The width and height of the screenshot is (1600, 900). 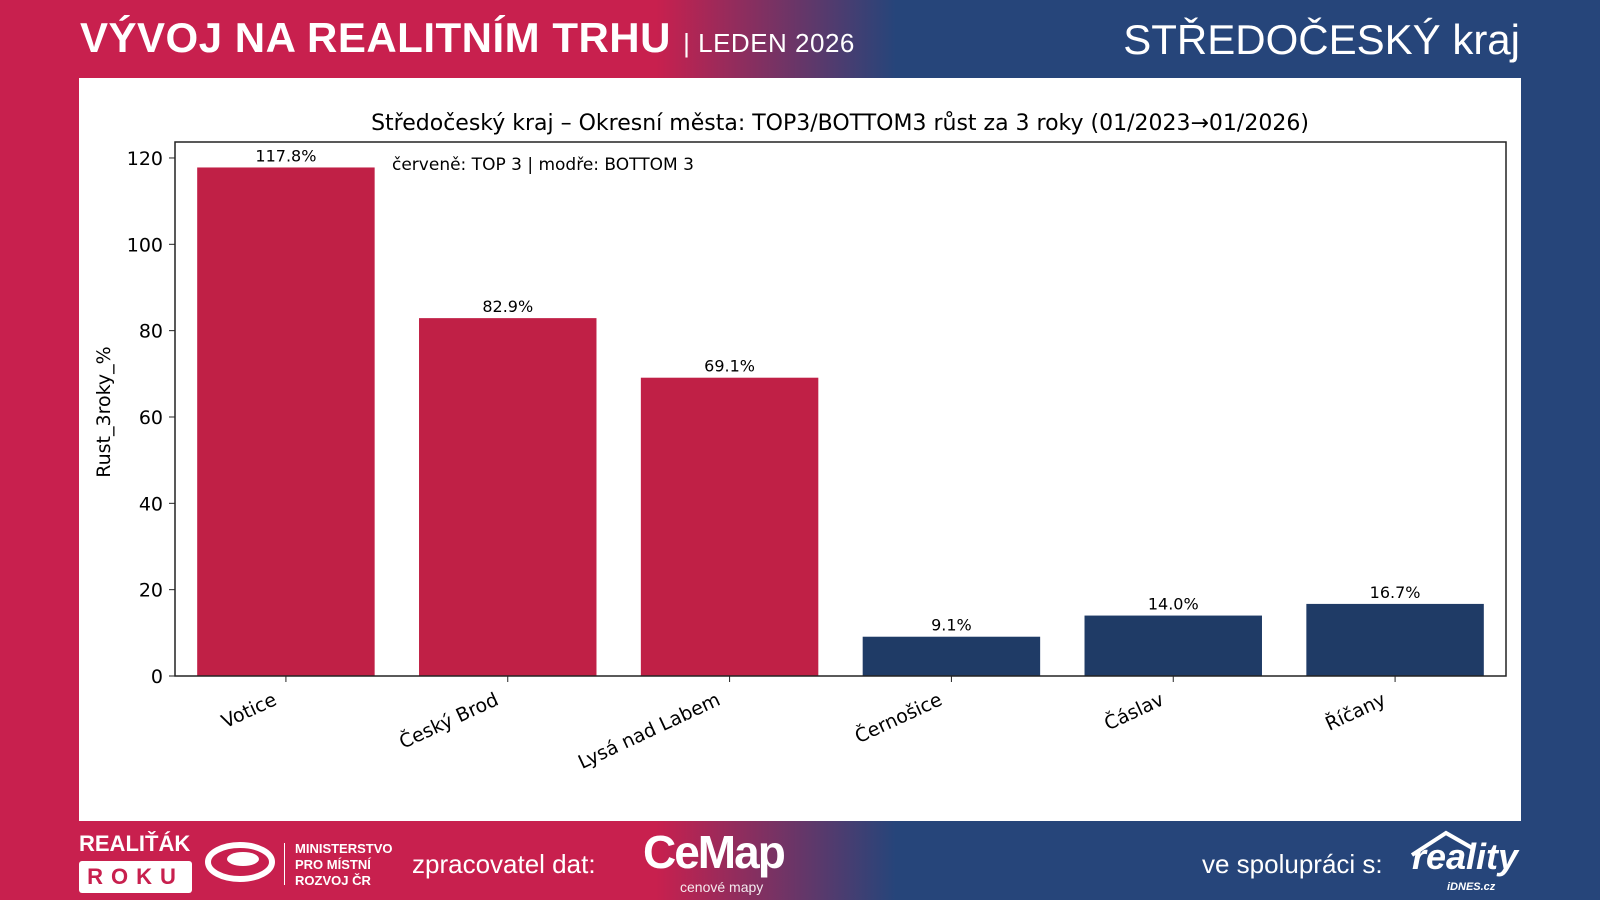 What do you see at coordinates (157, 677) in the screenshot?
I see `y-tick-label: 0` at bounding box center [157, 677].